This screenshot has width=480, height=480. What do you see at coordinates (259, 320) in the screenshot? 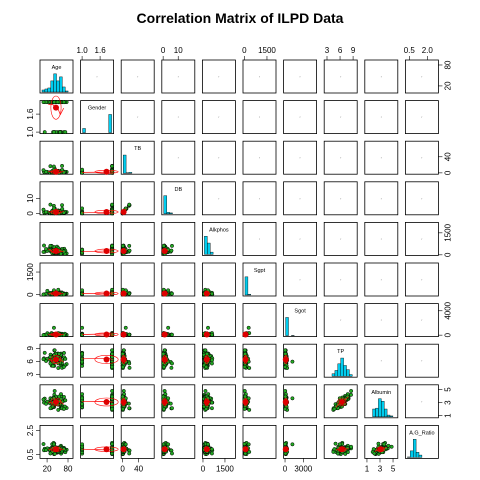
I see `panel-sgot-sgpt` at bounding box center [259, 320].